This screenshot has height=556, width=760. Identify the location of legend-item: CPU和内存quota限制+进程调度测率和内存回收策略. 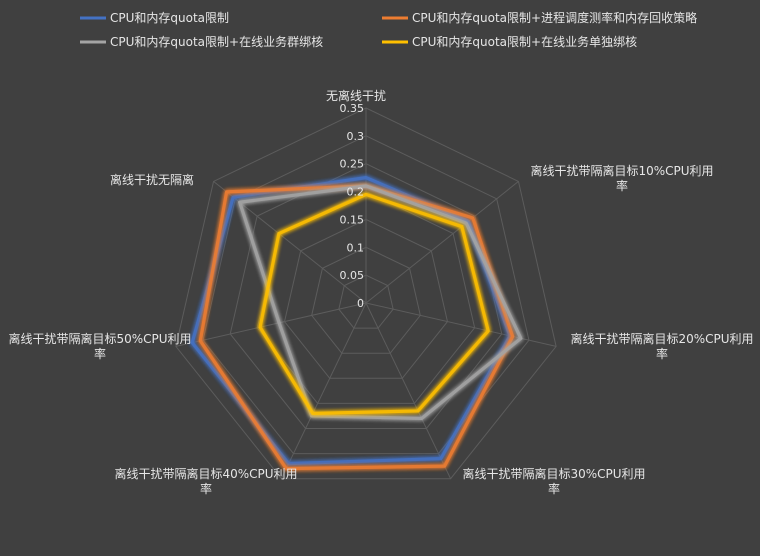
(539, 17).